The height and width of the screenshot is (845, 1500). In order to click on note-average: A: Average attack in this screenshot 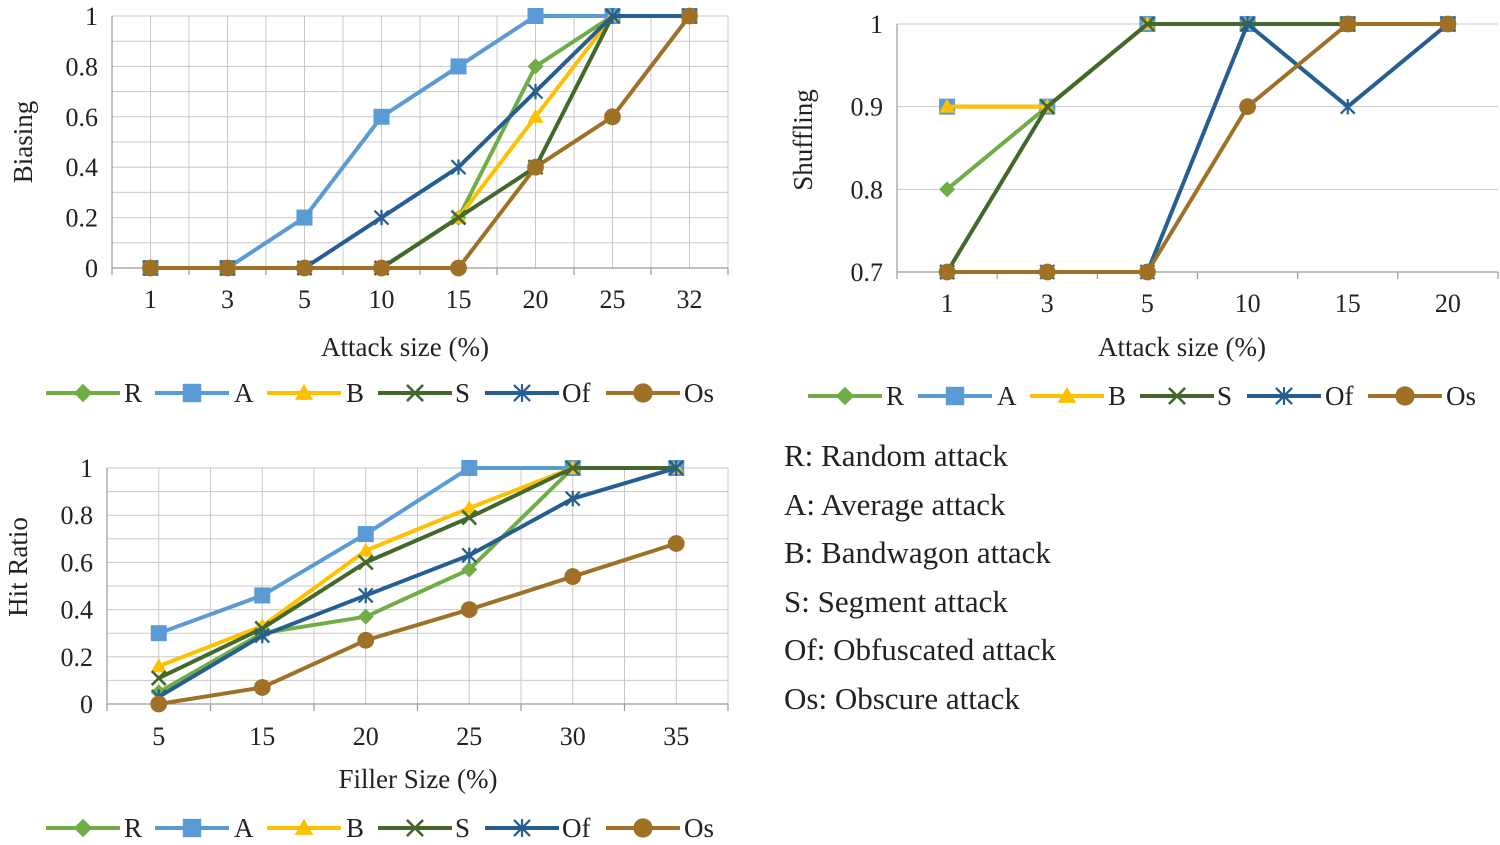, I will do `click(895, 504)`.